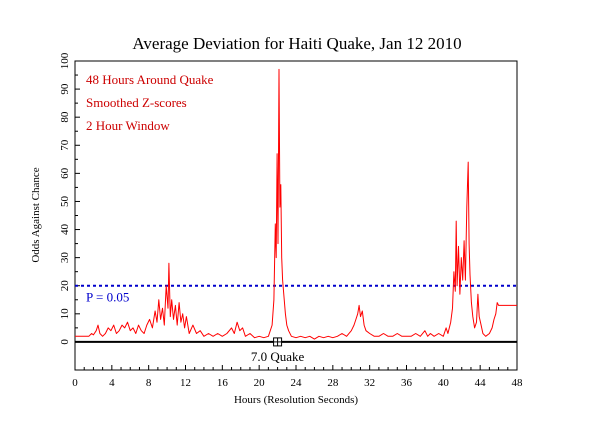 The image size is (596, 432). Describe the element at coordinates (333, 383) in the screenshot. I see `x-tick-label: 28` at that location.